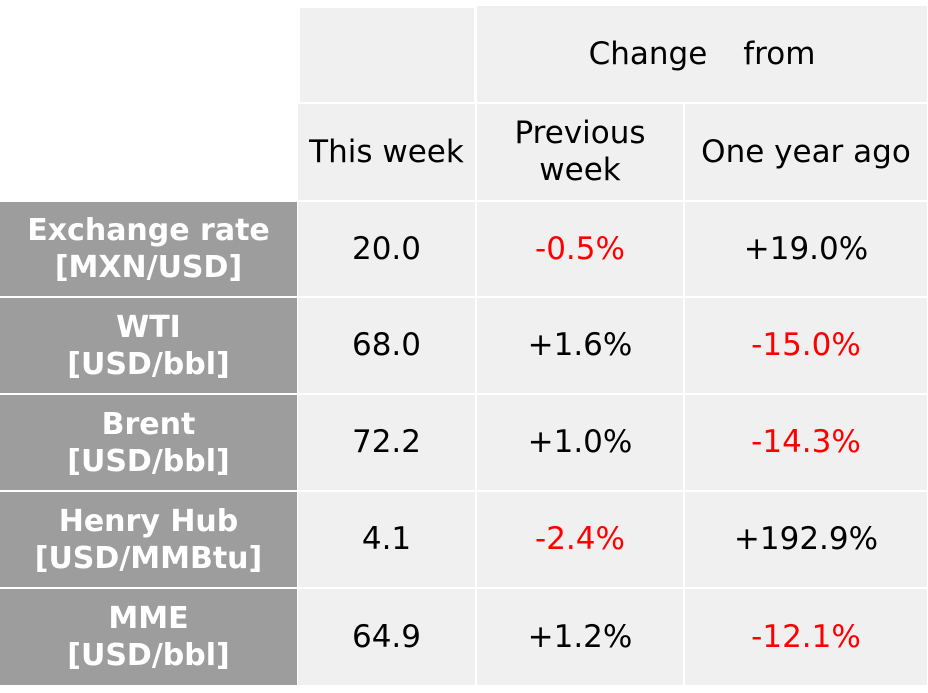 The height and width of the screenshot is (693, 928). I want to click on value-change-year-ago: -12.1%, so click(806, 637).